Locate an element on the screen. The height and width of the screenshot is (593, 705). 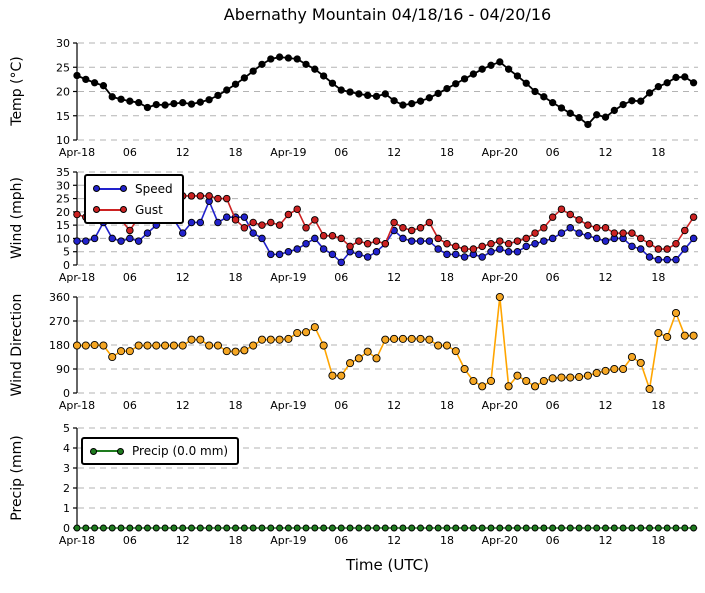
precip-legend: Precip (0.0 mm) is located at coordinates (160, 451).